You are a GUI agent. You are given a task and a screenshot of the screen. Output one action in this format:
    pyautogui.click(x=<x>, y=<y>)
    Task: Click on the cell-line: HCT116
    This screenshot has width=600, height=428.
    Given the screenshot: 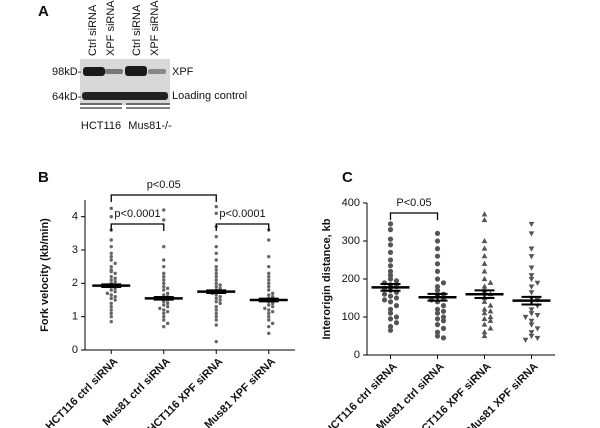 What is the action you would take?
    pyautogui.click(x=101, y=126)
    